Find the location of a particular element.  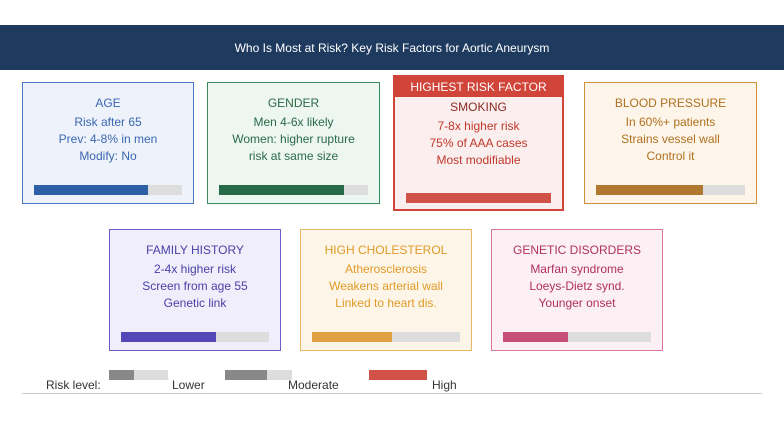

card-line: Most modifiable is located at coordinates (478, 160).